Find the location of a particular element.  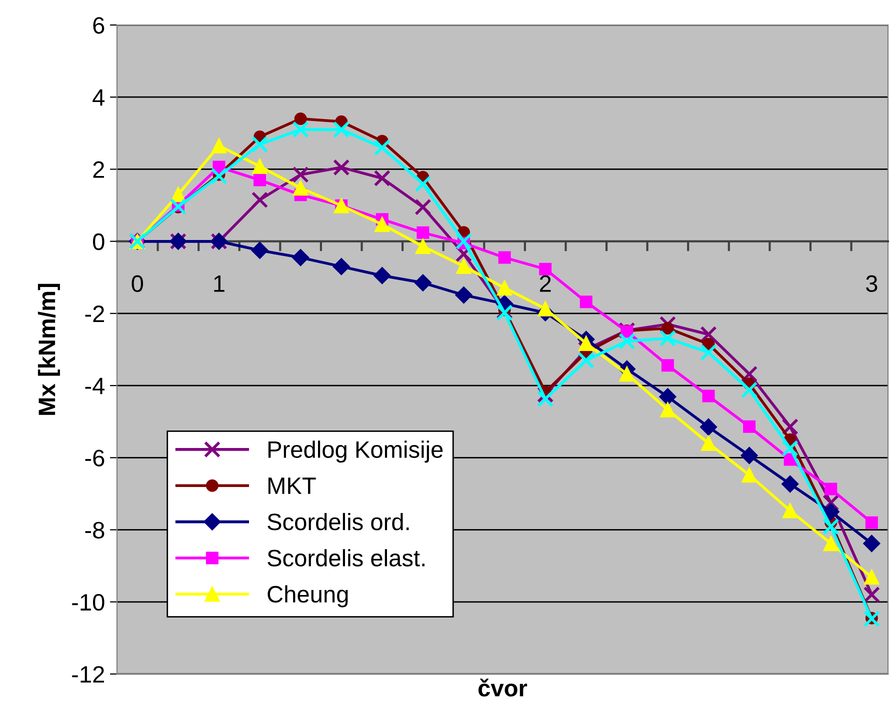

y-tick-label: -12 is located at coordinates (88, 674).